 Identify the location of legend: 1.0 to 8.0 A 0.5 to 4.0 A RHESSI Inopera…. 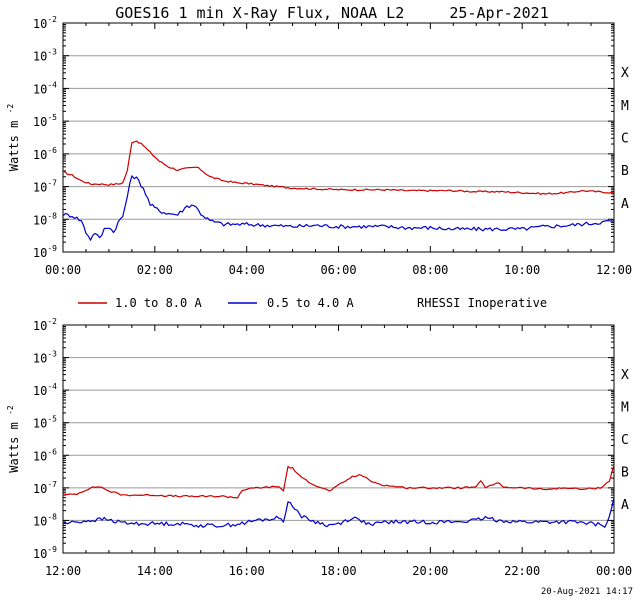
(312, 303).